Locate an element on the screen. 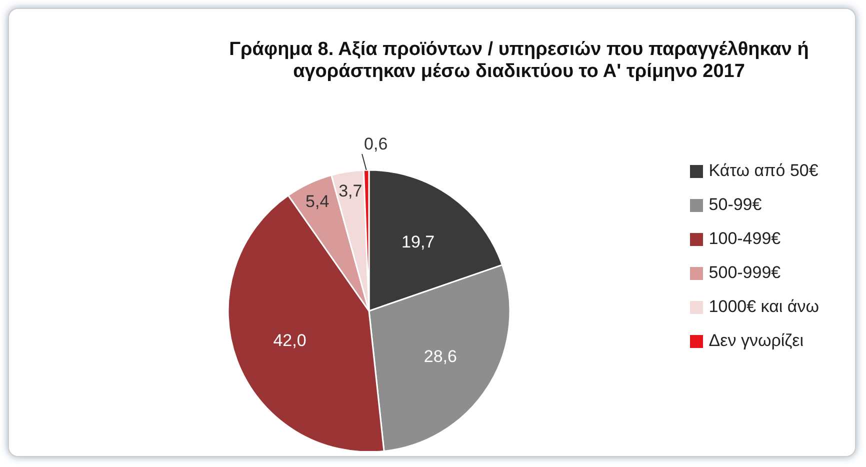 The height and width of the screenshot is (467, 866). legend-label: Δεν γνωρίζει is located at coordinates (756, 341).